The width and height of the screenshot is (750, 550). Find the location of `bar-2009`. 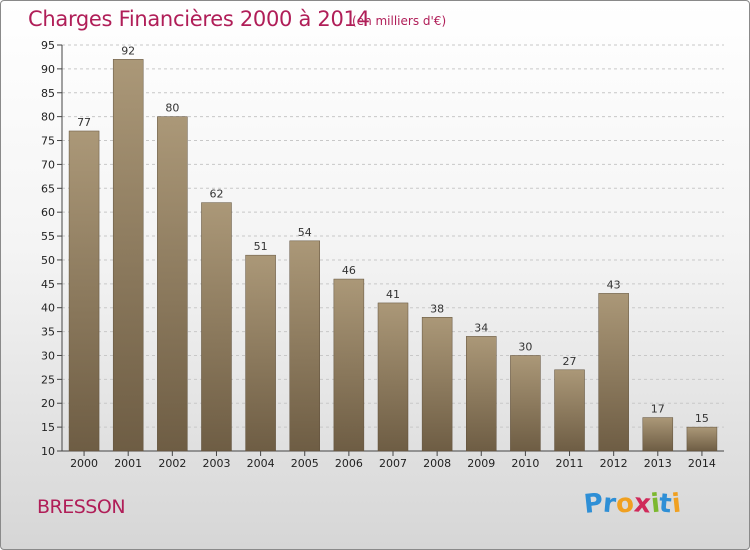

bar-2009 is located at coordinates (481, 394).